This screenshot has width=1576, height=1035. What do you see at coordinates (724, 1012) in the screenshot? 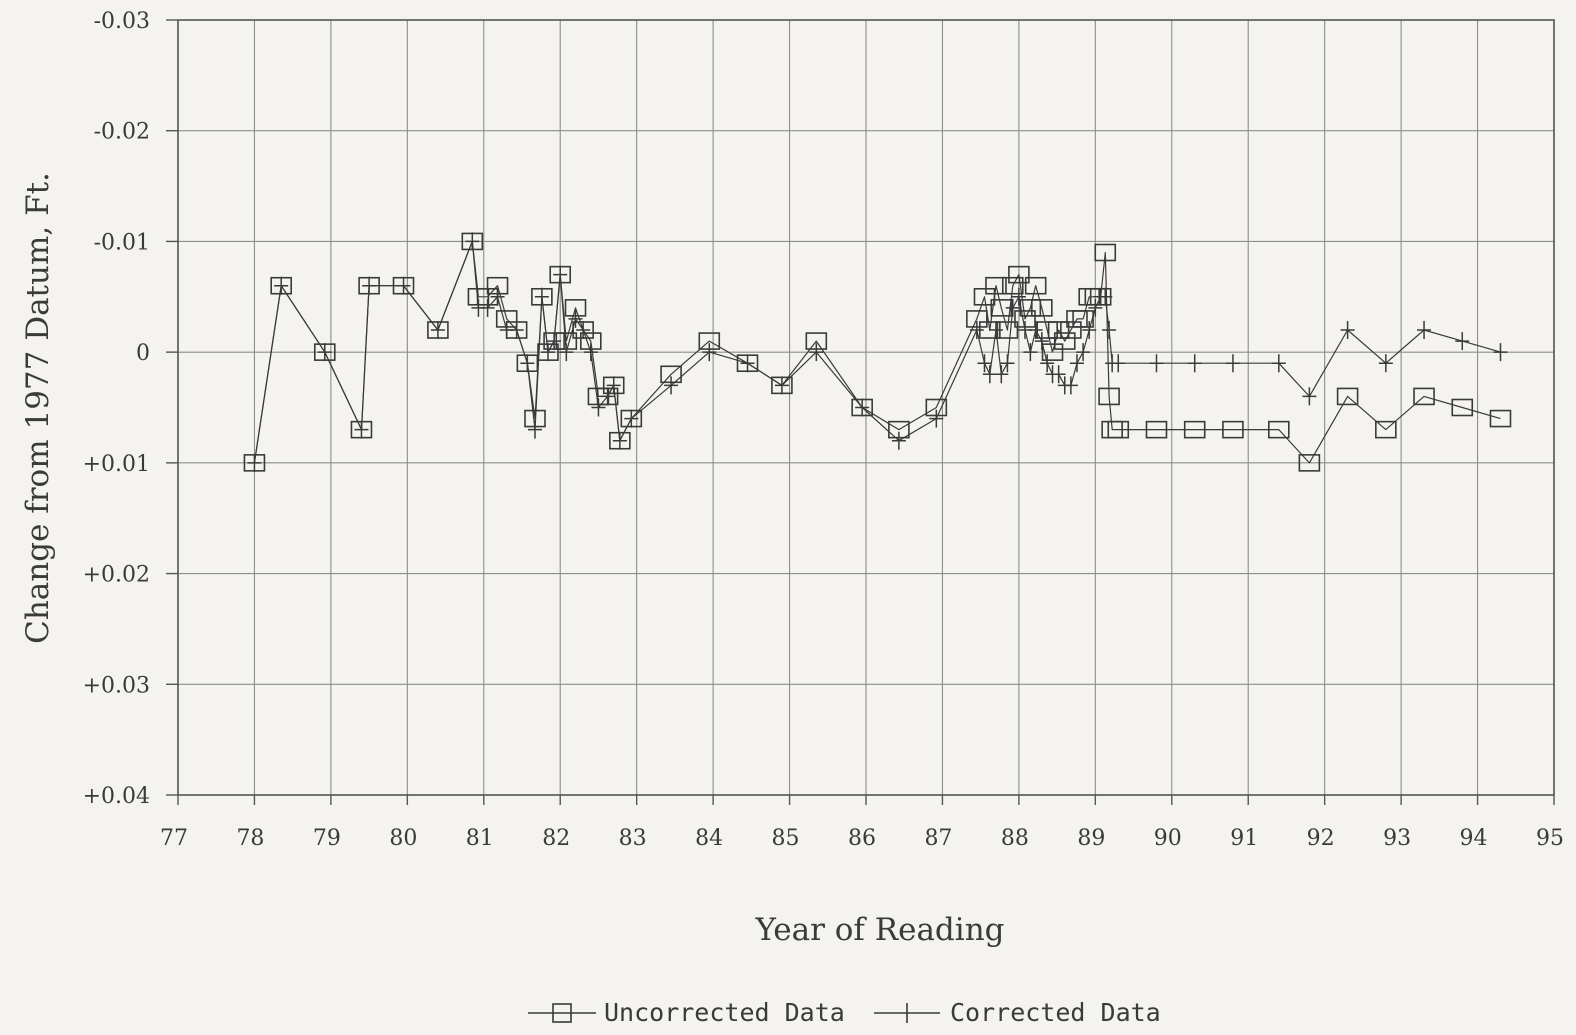
I see `legend-label-uncorrected: Uncorrected Data` at bounding box center [724, 1012].